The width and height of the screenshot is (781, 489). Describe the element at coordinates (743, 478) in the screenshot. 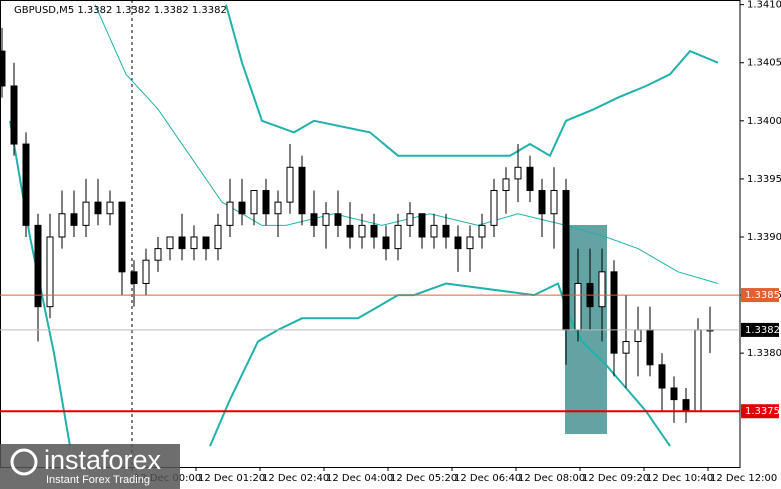

I see `x-tick-label: 12 Dec 12:00` at that location.